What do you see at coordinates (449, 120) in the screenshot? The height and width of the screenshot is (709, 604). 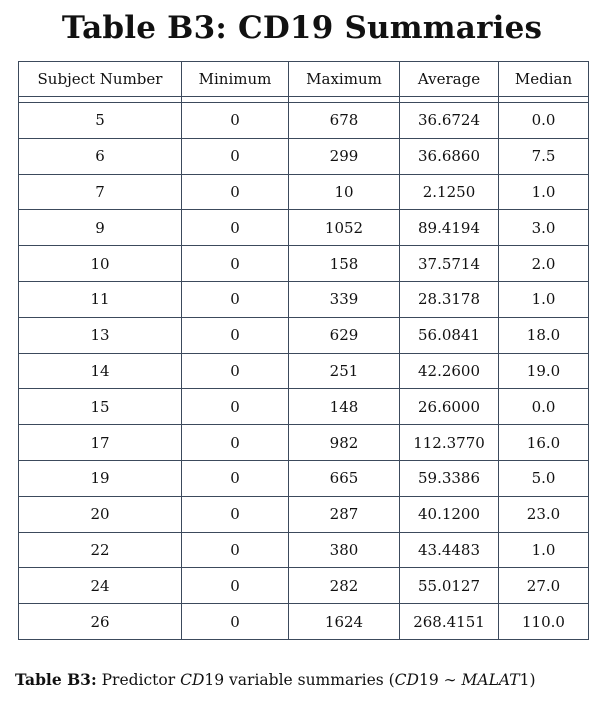 I see `cell-average: 36.6724` at bounding box center [449, 120].